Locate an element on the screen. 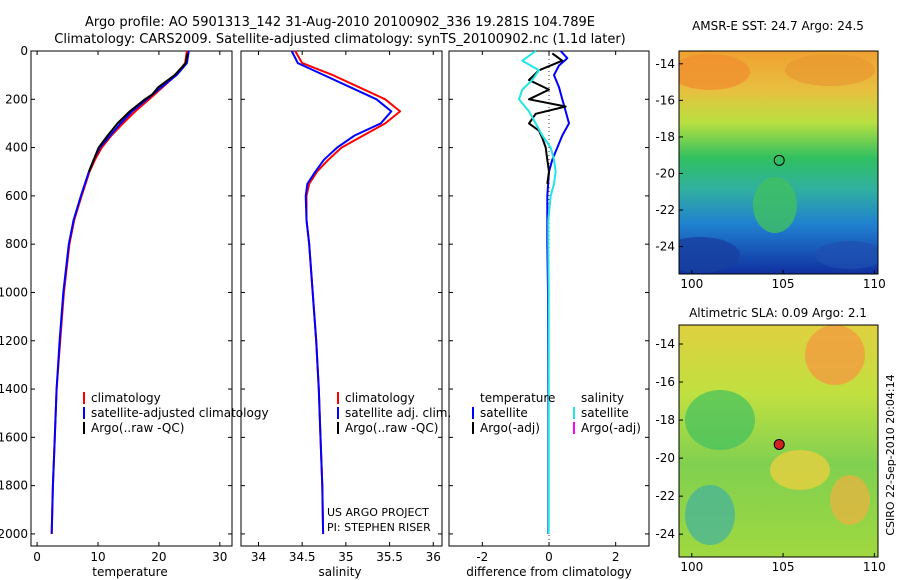 The width and height of the screenshot is (900, 580). project-annotation-line2: PI: STEPHEN RISER is located at coordinates (379, 527).